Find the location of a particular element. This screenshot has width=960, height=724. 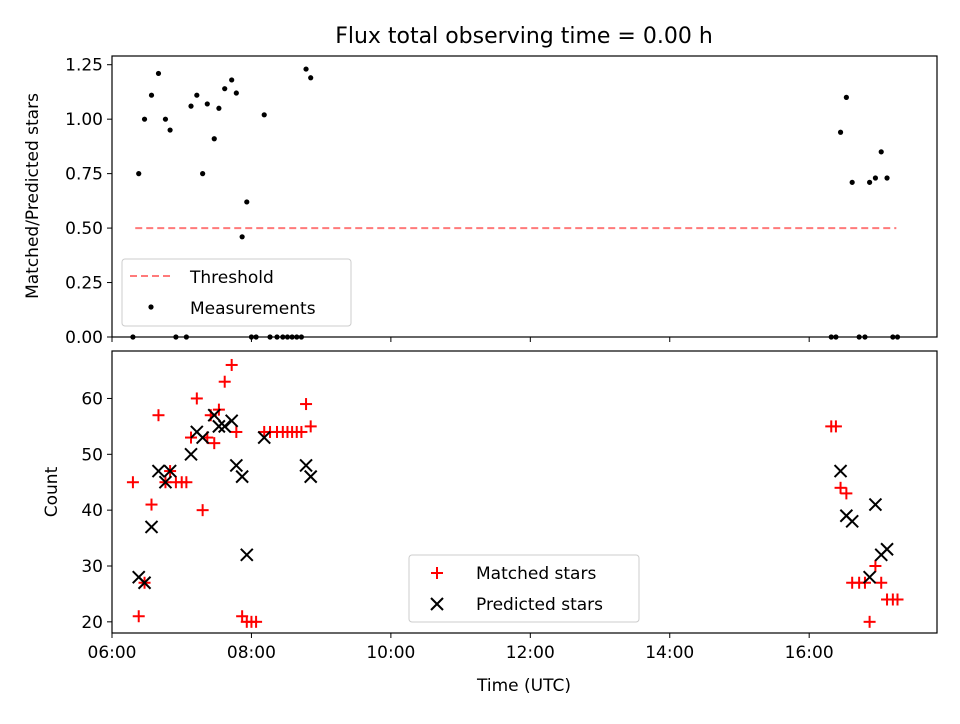

top-legend: Threshold Measurements is located at coordinates (236, 292).